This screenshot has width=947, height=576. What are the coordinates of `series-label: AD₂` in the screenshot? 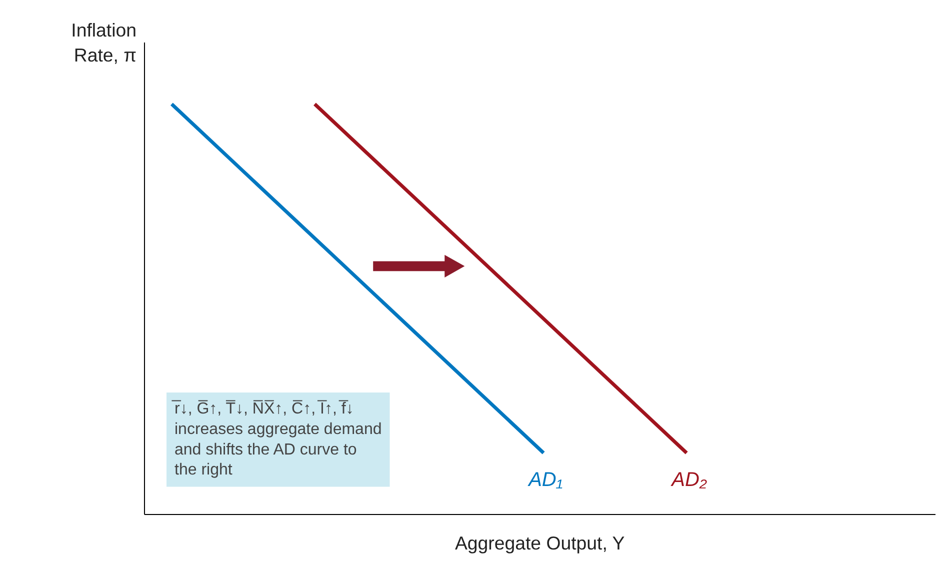 It's located at (689, 479).